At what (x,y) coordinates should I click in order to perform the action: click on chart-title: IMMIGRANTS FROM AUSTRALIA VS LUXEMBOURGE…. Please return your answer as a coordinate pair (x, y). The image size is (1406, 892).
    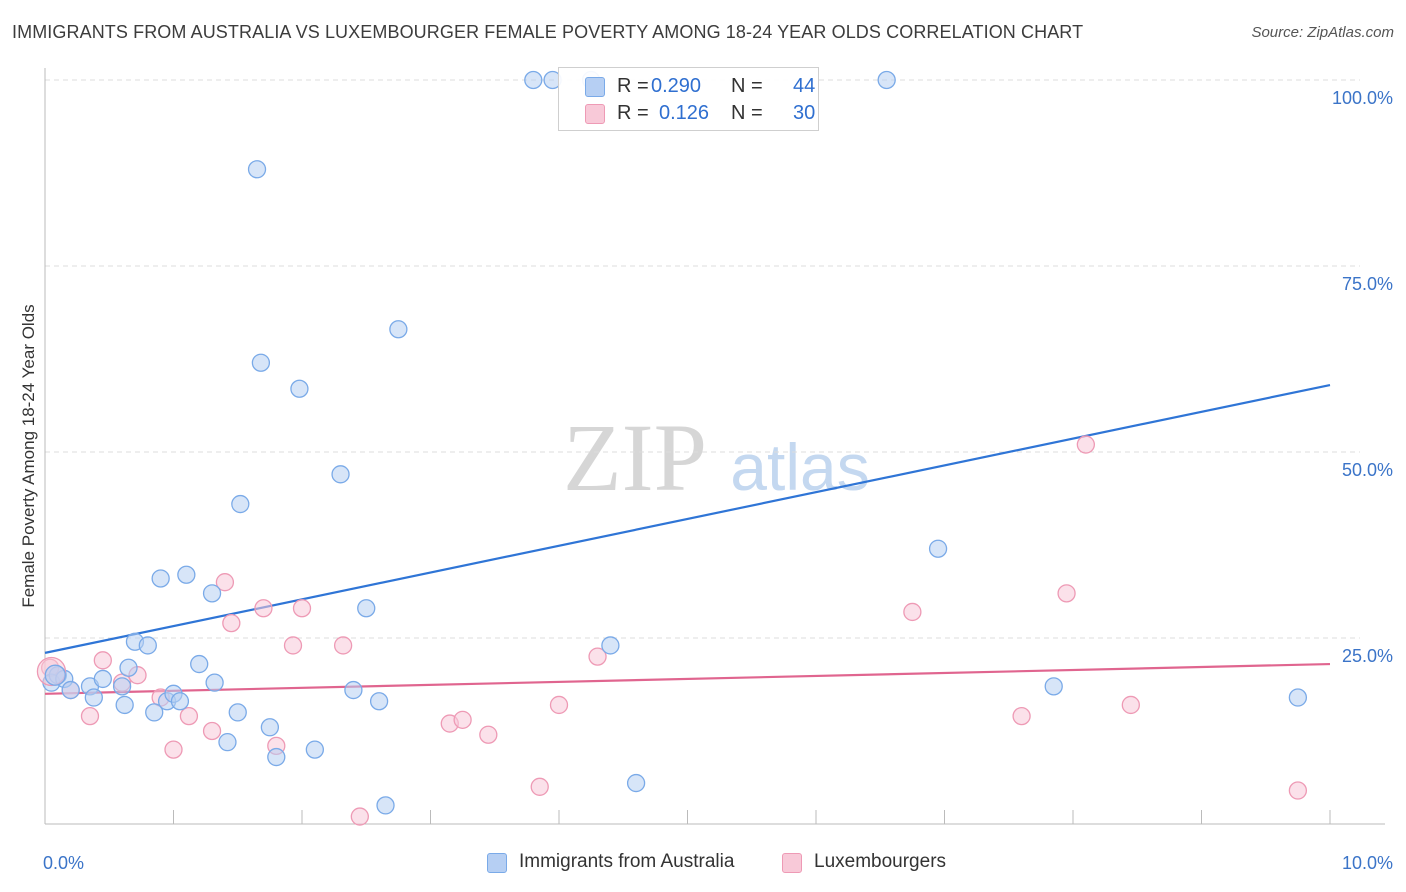
    Looking at the image, I should click on (548, 32).